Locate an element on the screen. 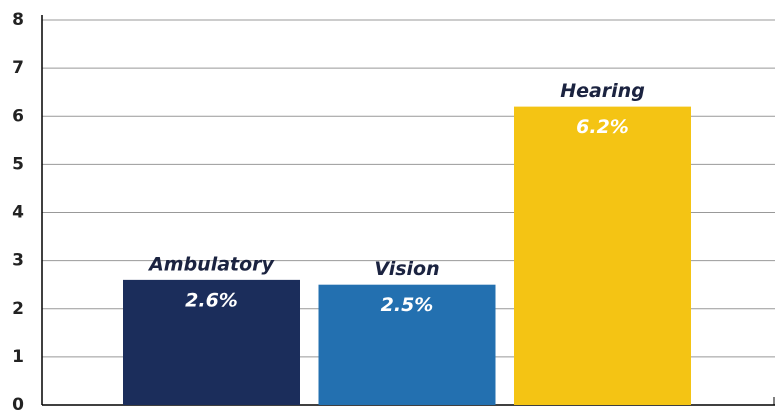 The width and height of the screenshot is (779, 411). value-label: 2.5% is located at coordinates (407, 305).